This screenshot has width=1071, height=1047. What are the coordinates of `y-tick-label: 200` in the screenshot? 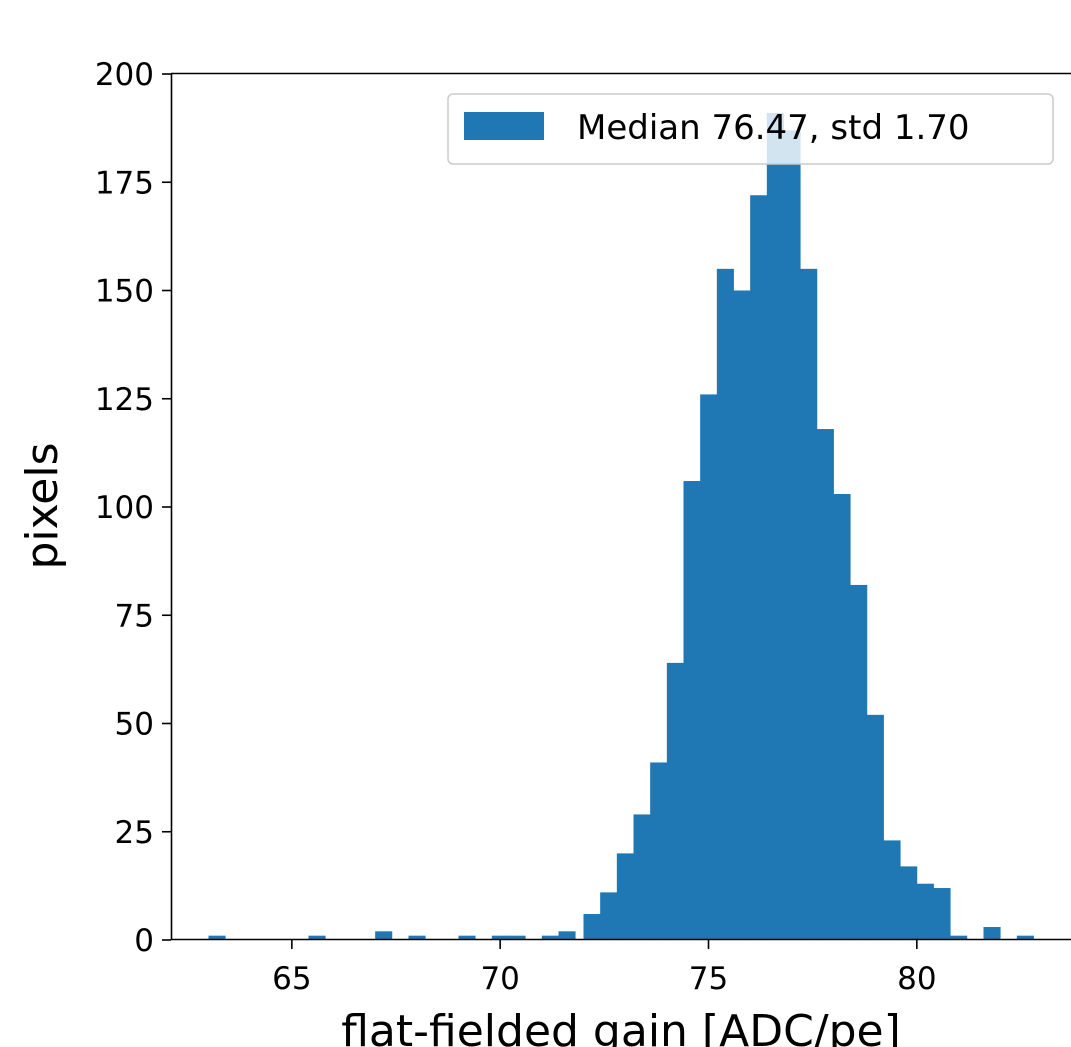 It's located at (124, 75).